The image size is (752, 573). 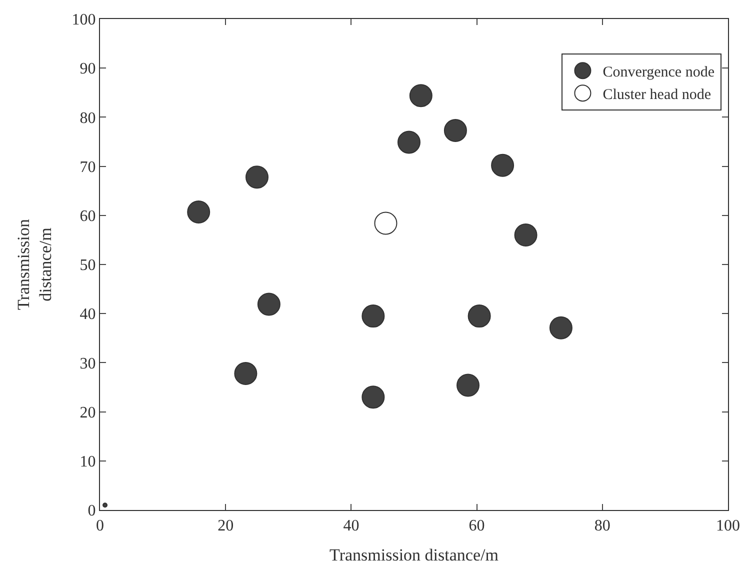 I want to click on x-tick-label: 40, so click(x=351, y=525).